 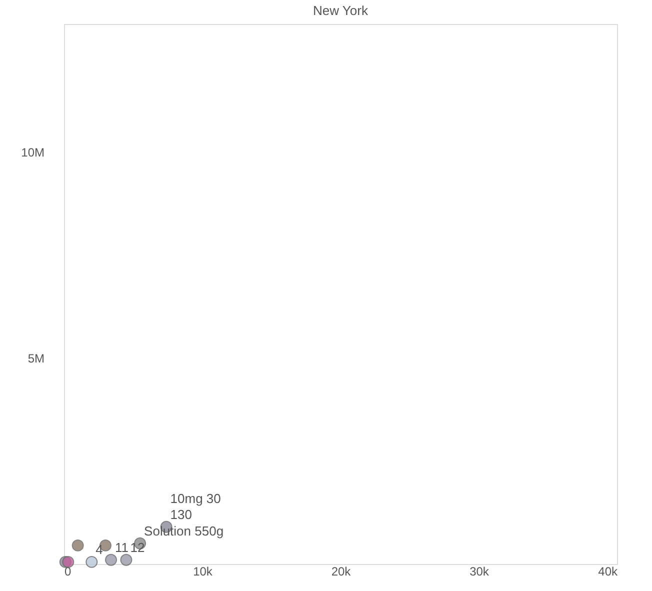 I want to click on chart-title: New York, so click(x=340, y=10).